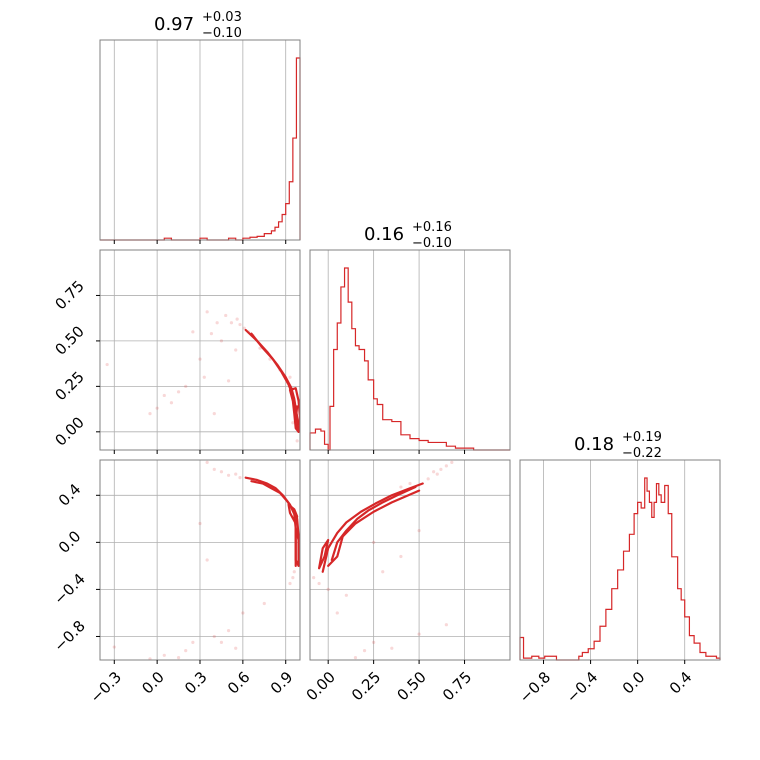 The image size is (760, 760). I want to click on hist-panel-0: 0.97 +0.03−0.10, so click(200, 127).